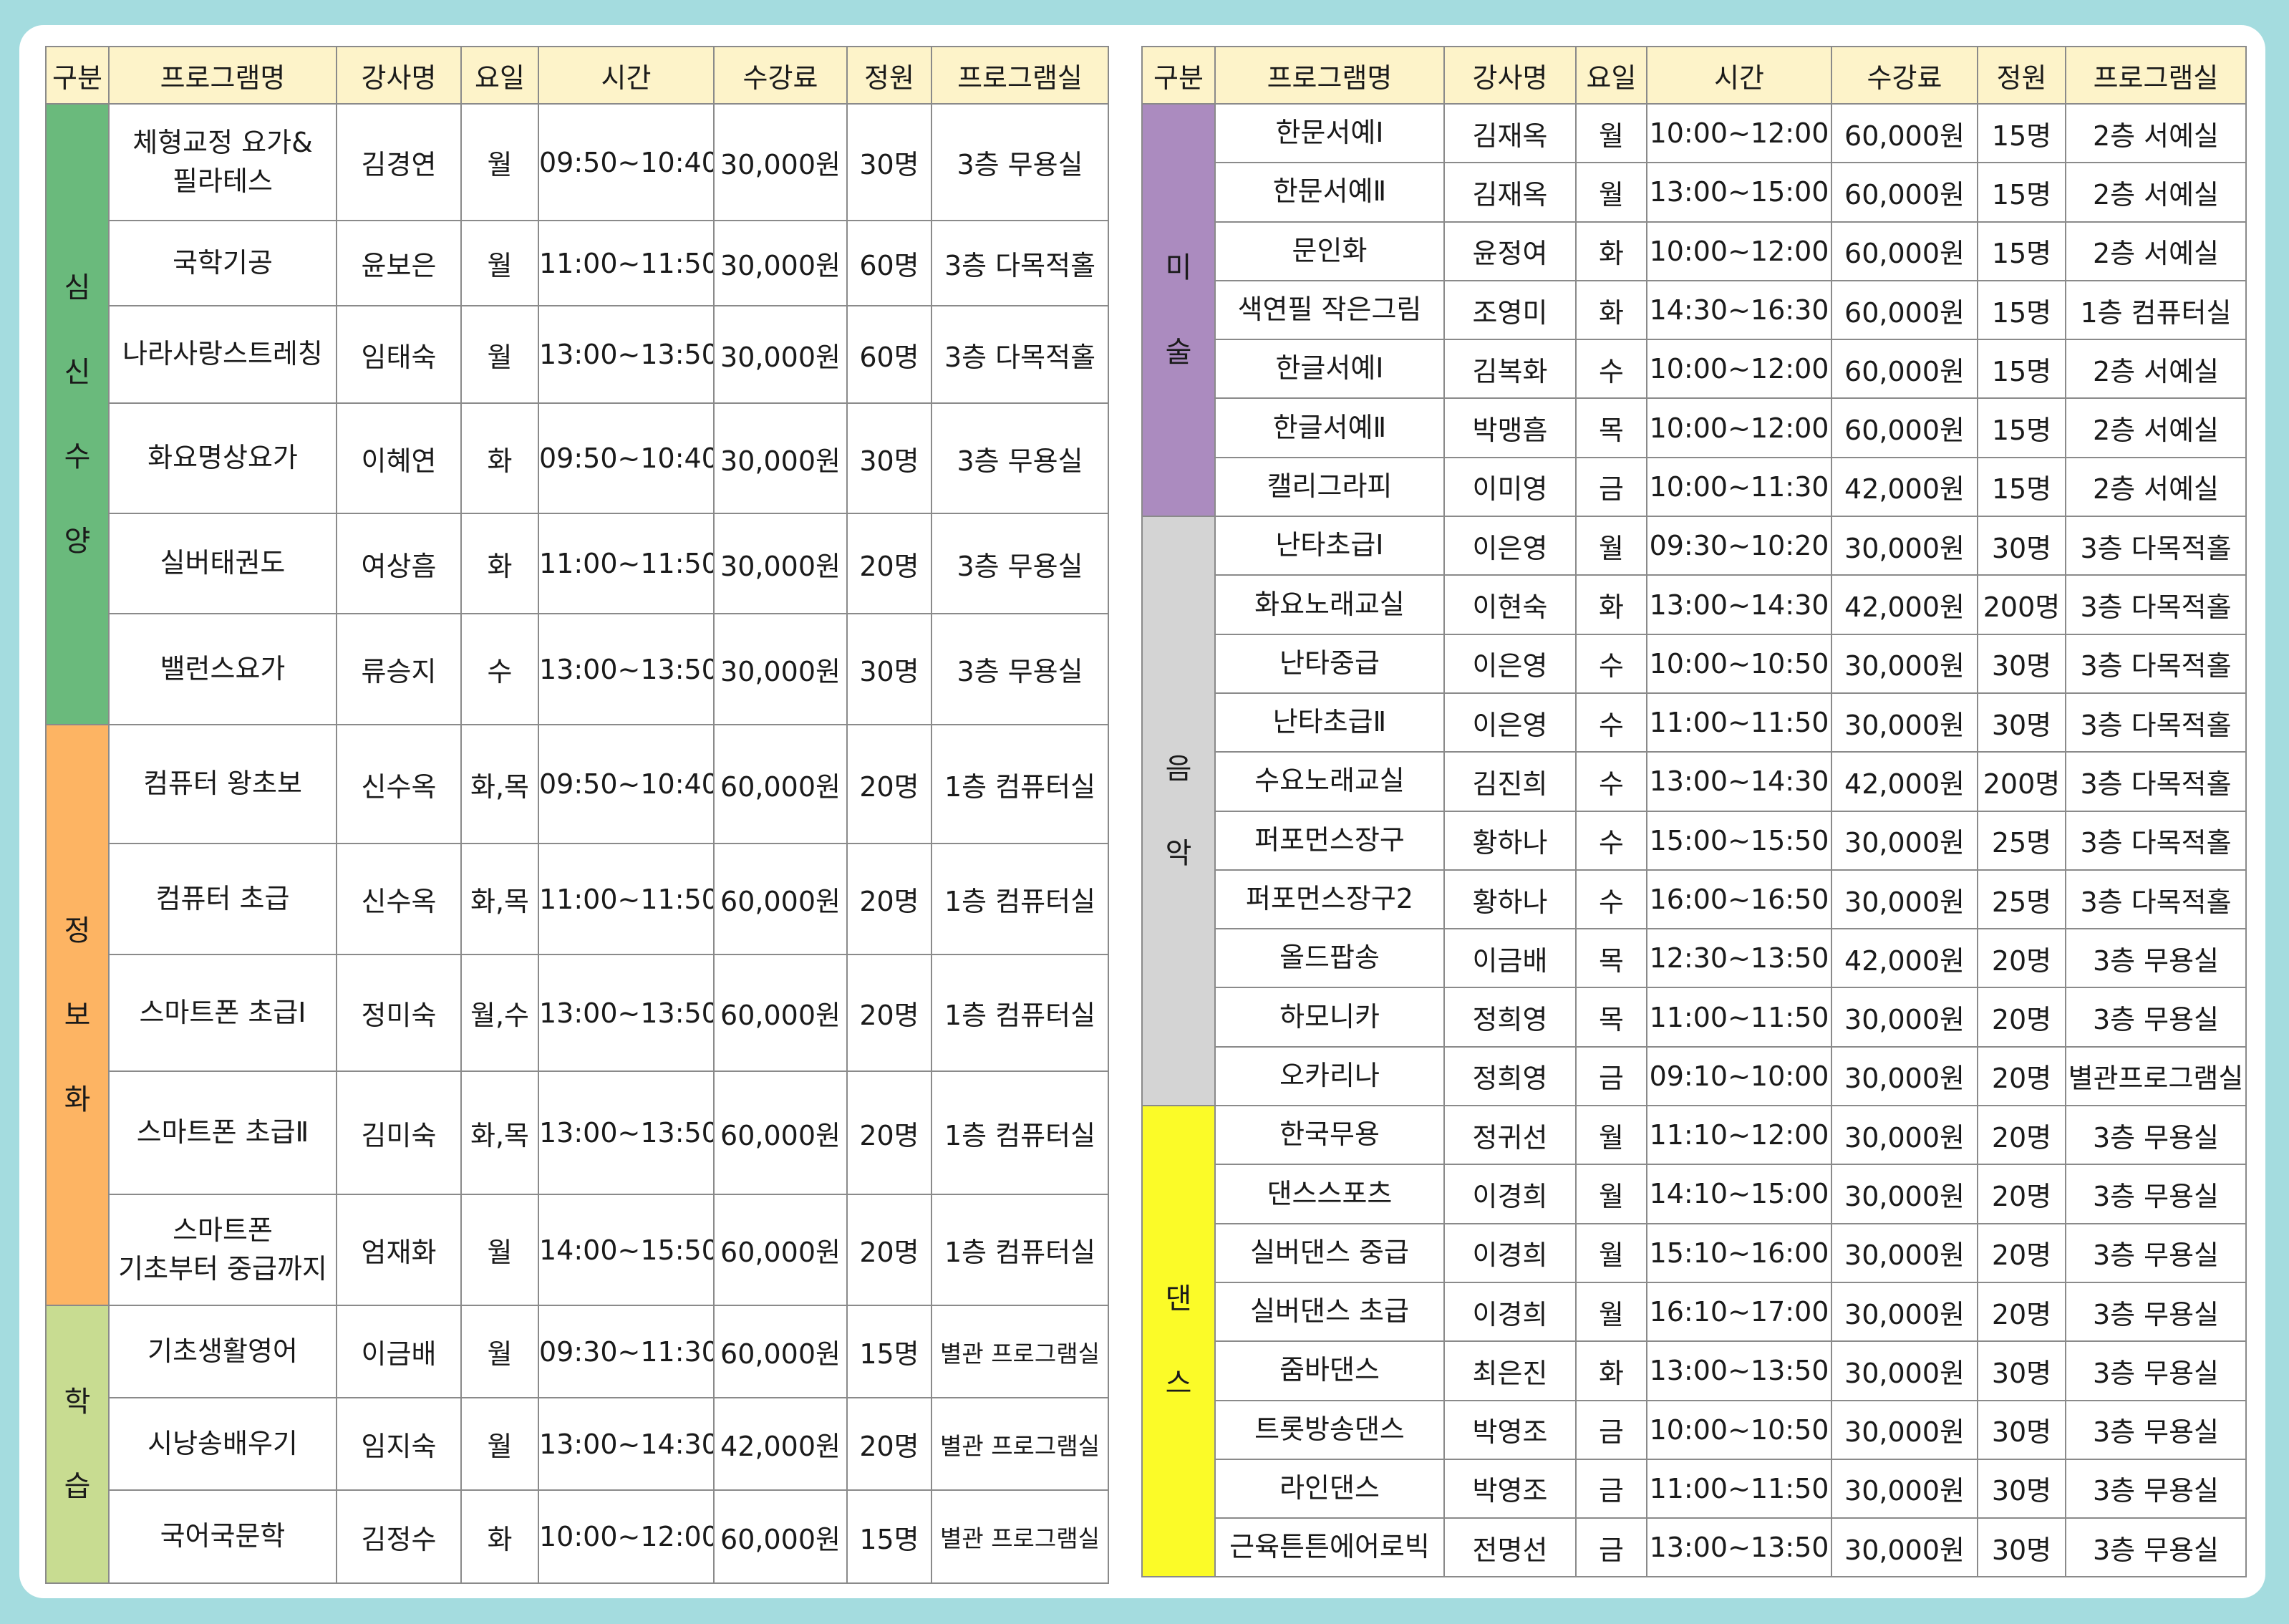  I want to click on instructor: 김미숙, so click(399, 1132).